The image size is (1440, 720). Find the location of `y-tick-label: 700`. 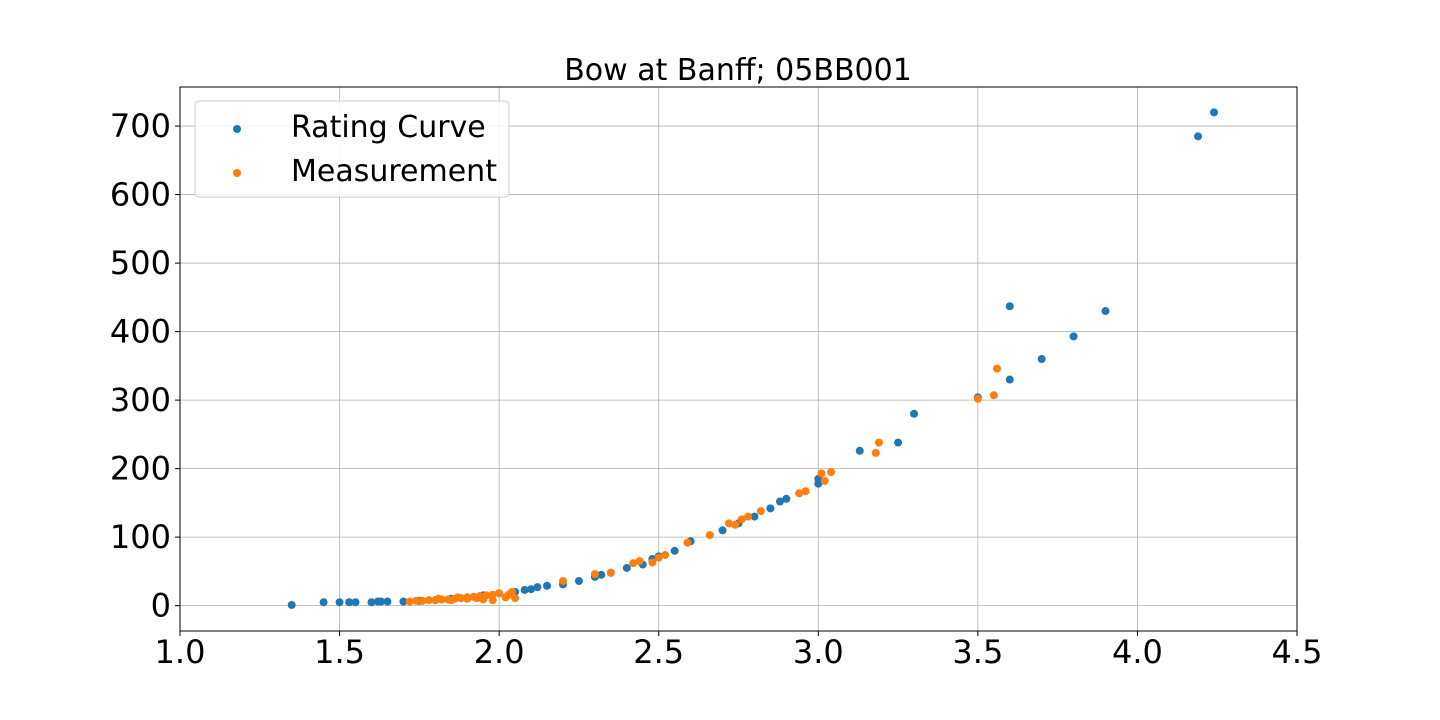

y-tick-label: 700 is located at coordinates (140, 126).